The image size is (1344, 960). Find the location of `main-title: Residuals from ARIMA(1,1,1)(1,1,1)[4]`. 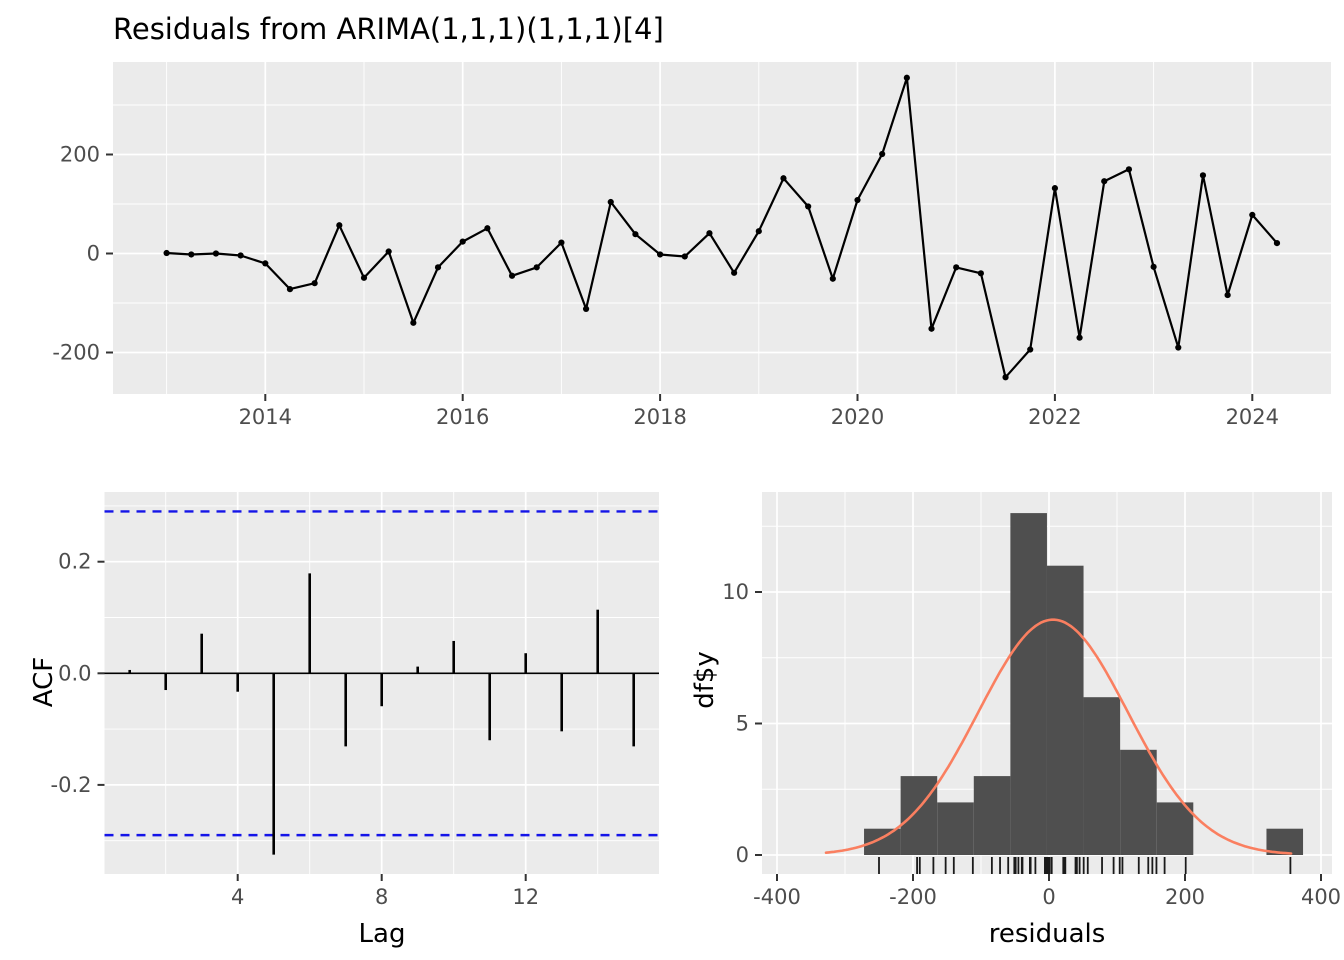

main-title: Residuals from ARIMA(1,1,1)(1,1,1)[4] is located at coordinates (388, 29).